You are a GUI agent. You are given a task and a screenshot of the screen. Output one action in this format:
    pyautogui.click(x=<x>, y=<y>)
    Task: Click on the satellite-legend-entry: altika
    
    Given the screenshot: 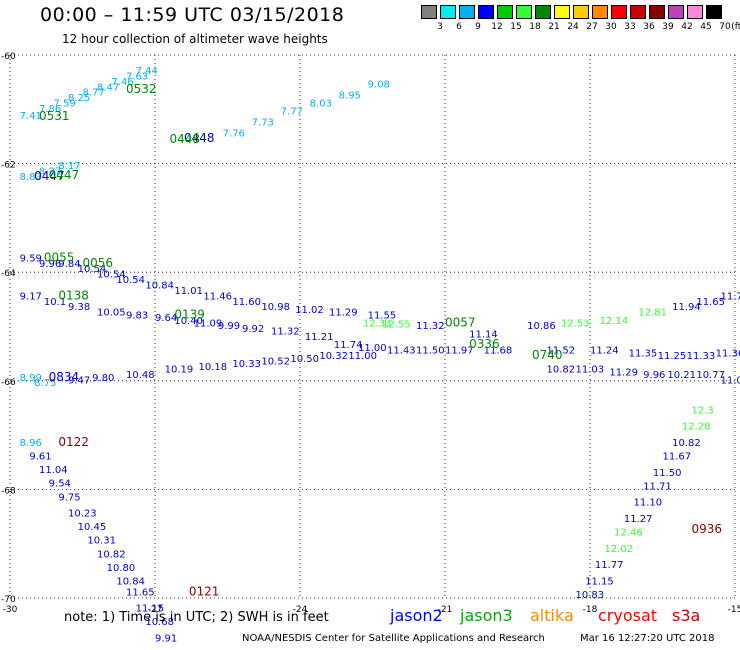 What is the action you would take?
    pyautogui.click(x=552, y=615)
    